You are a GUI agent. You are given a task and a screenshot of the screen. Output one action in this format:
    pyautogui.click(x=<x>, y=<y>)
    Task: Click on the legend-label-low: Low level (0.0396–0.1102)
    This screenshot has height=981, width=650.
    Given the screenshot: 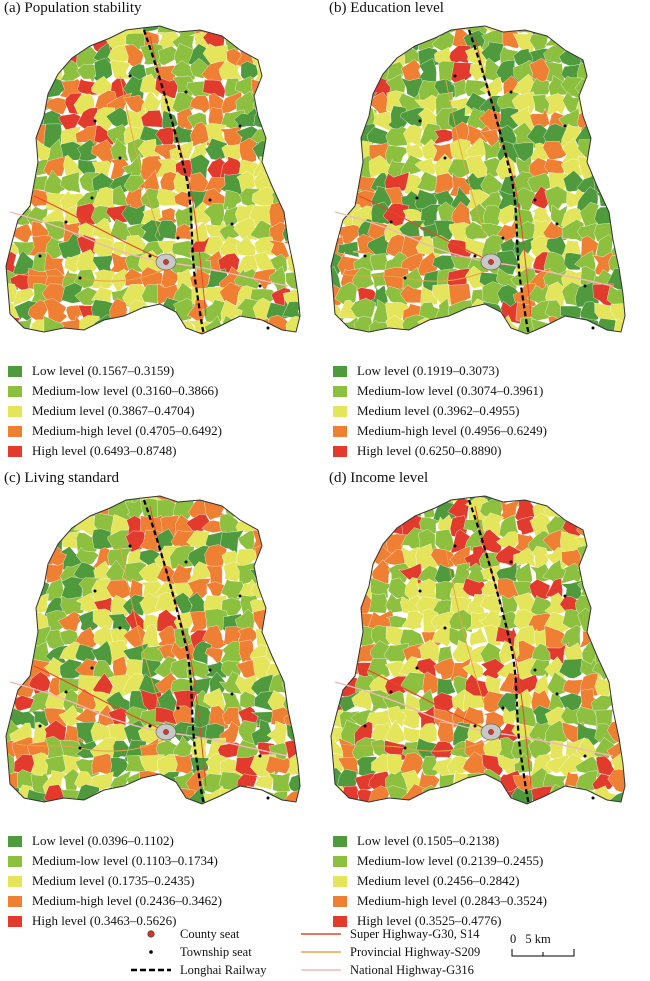 What is the action you would take?
    pyautogui.click(x=103, y=840)
    